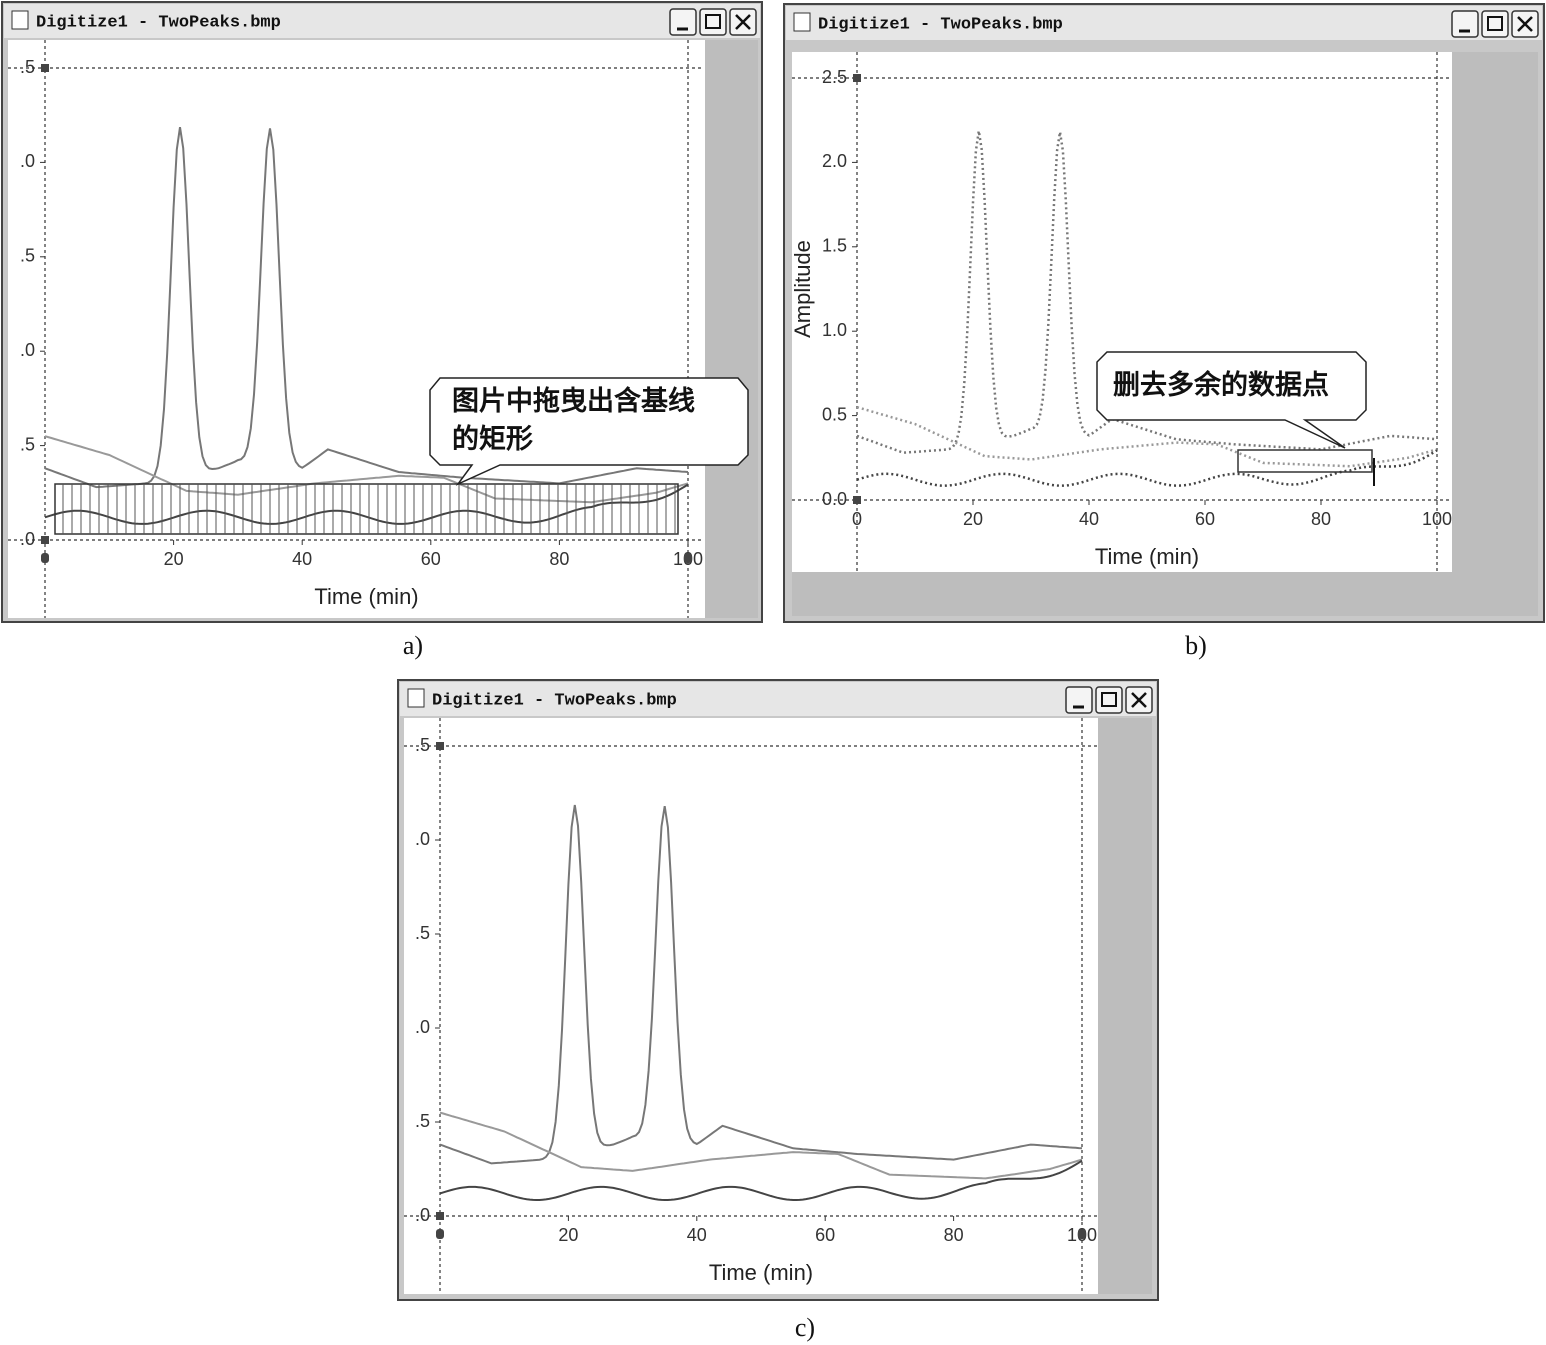 The width and height of the screenshot is (1546, 1345). I want to click on panel-caption: a), so click(413, 645).